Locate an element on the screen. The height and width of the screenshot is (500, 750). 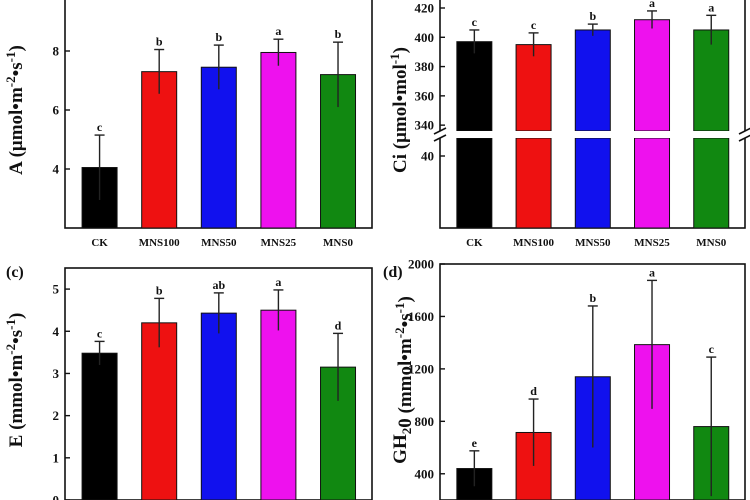
y-tick-label: 40 is located at coordinates (427, 156).